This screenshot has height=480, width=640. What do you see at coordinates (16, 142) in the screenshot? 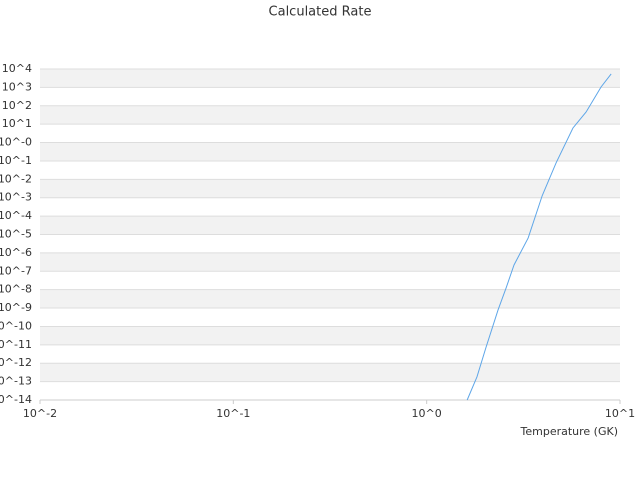
I see `y-tick-label: 10^-0` at bounding box center [16, 142].